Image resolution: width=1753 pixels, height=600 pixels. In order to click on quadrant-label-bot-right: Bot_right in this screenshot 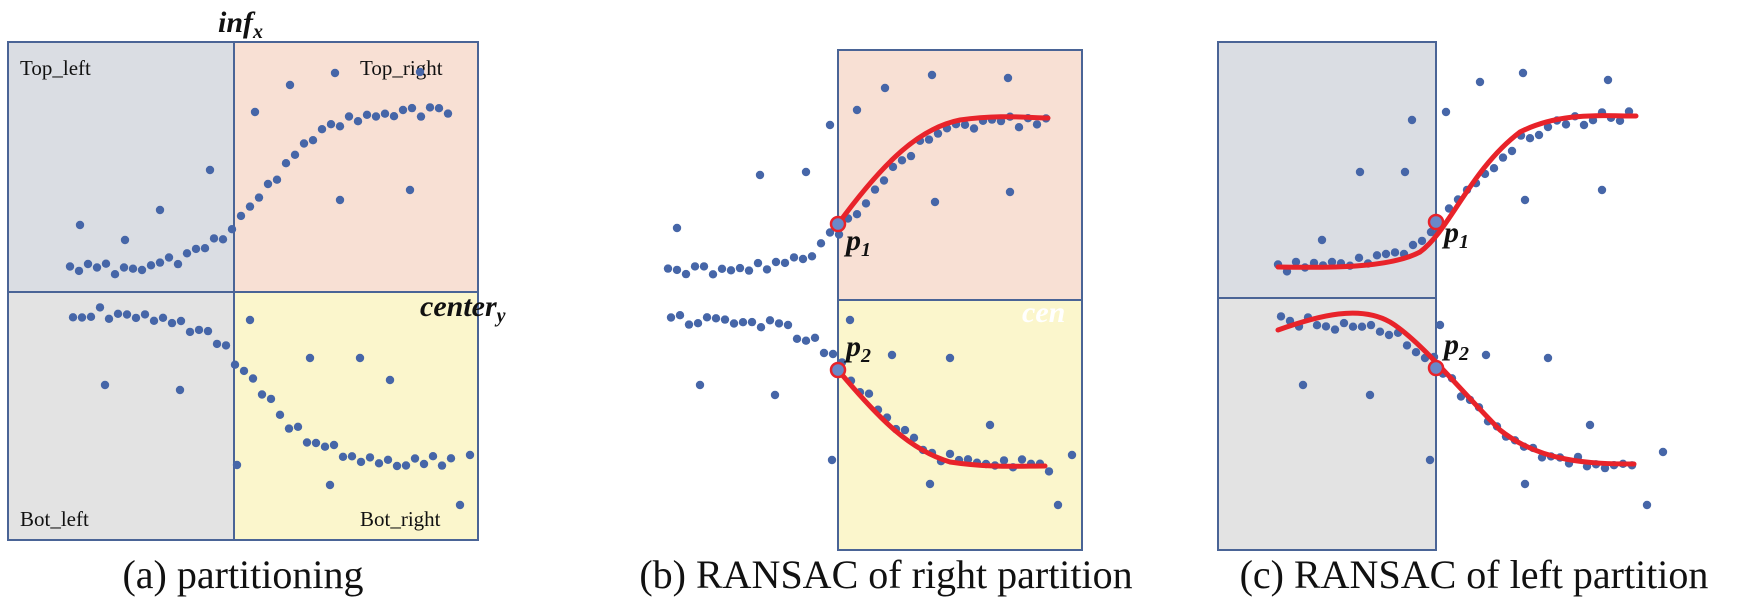, I will do `click(400, 519)`.